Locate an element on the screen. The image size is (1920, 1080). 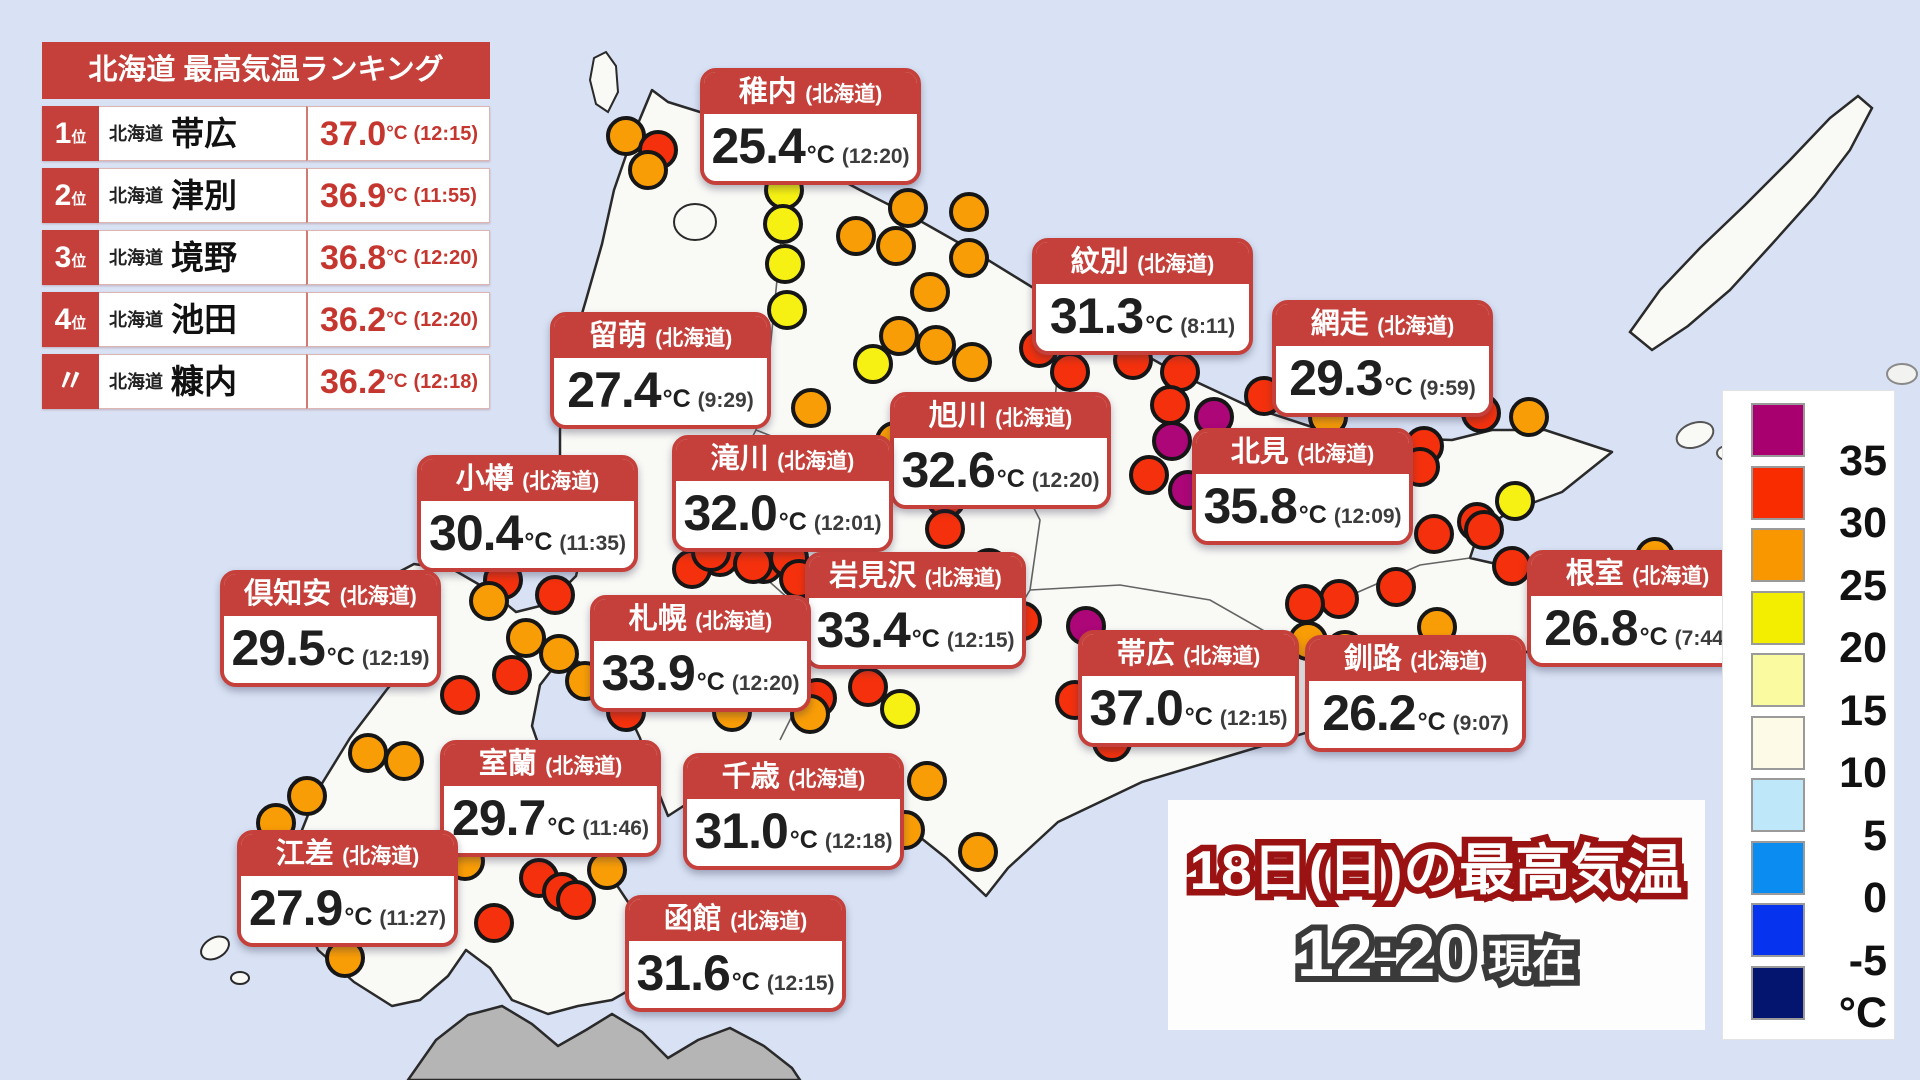
station-obs-time: (7:44) is located at coordinates (1702, 638).